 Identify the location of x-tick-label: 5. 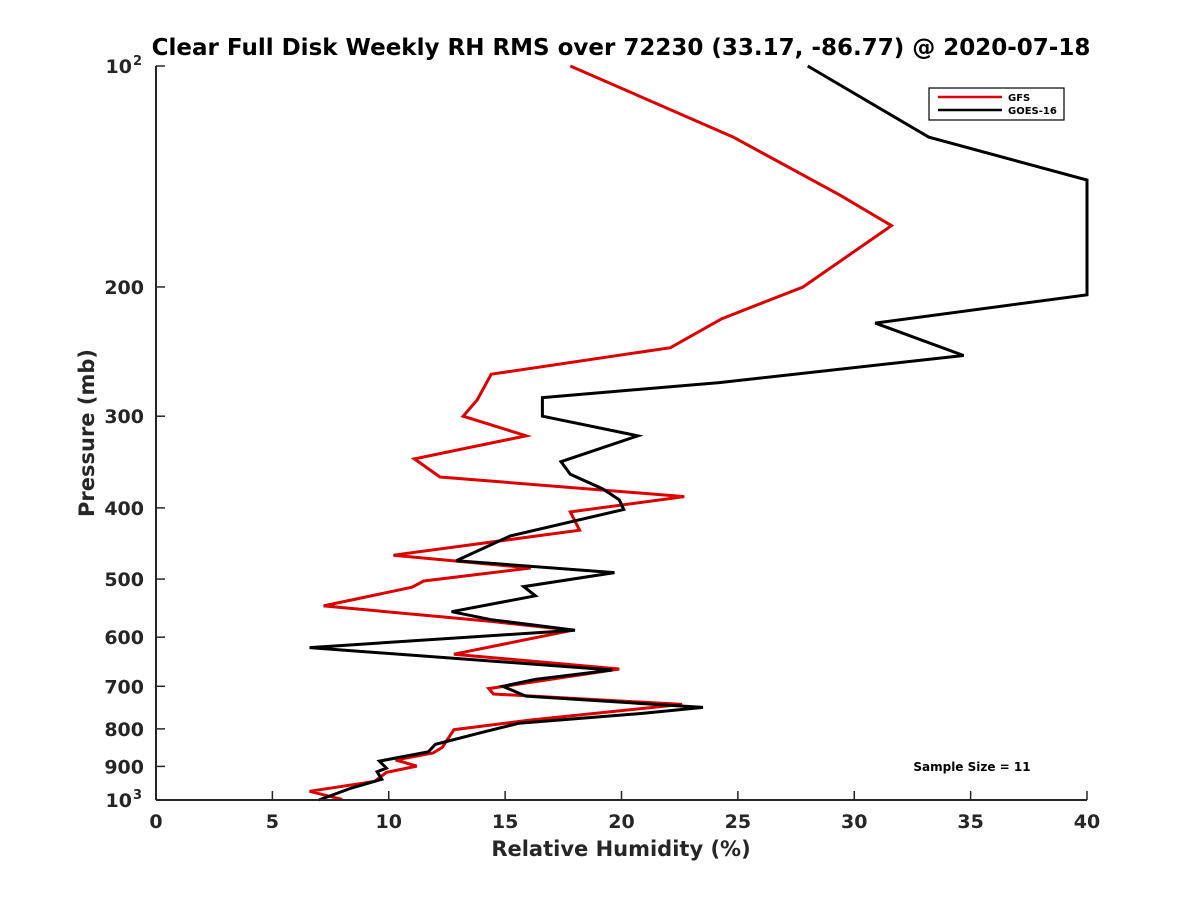
(272, 822).